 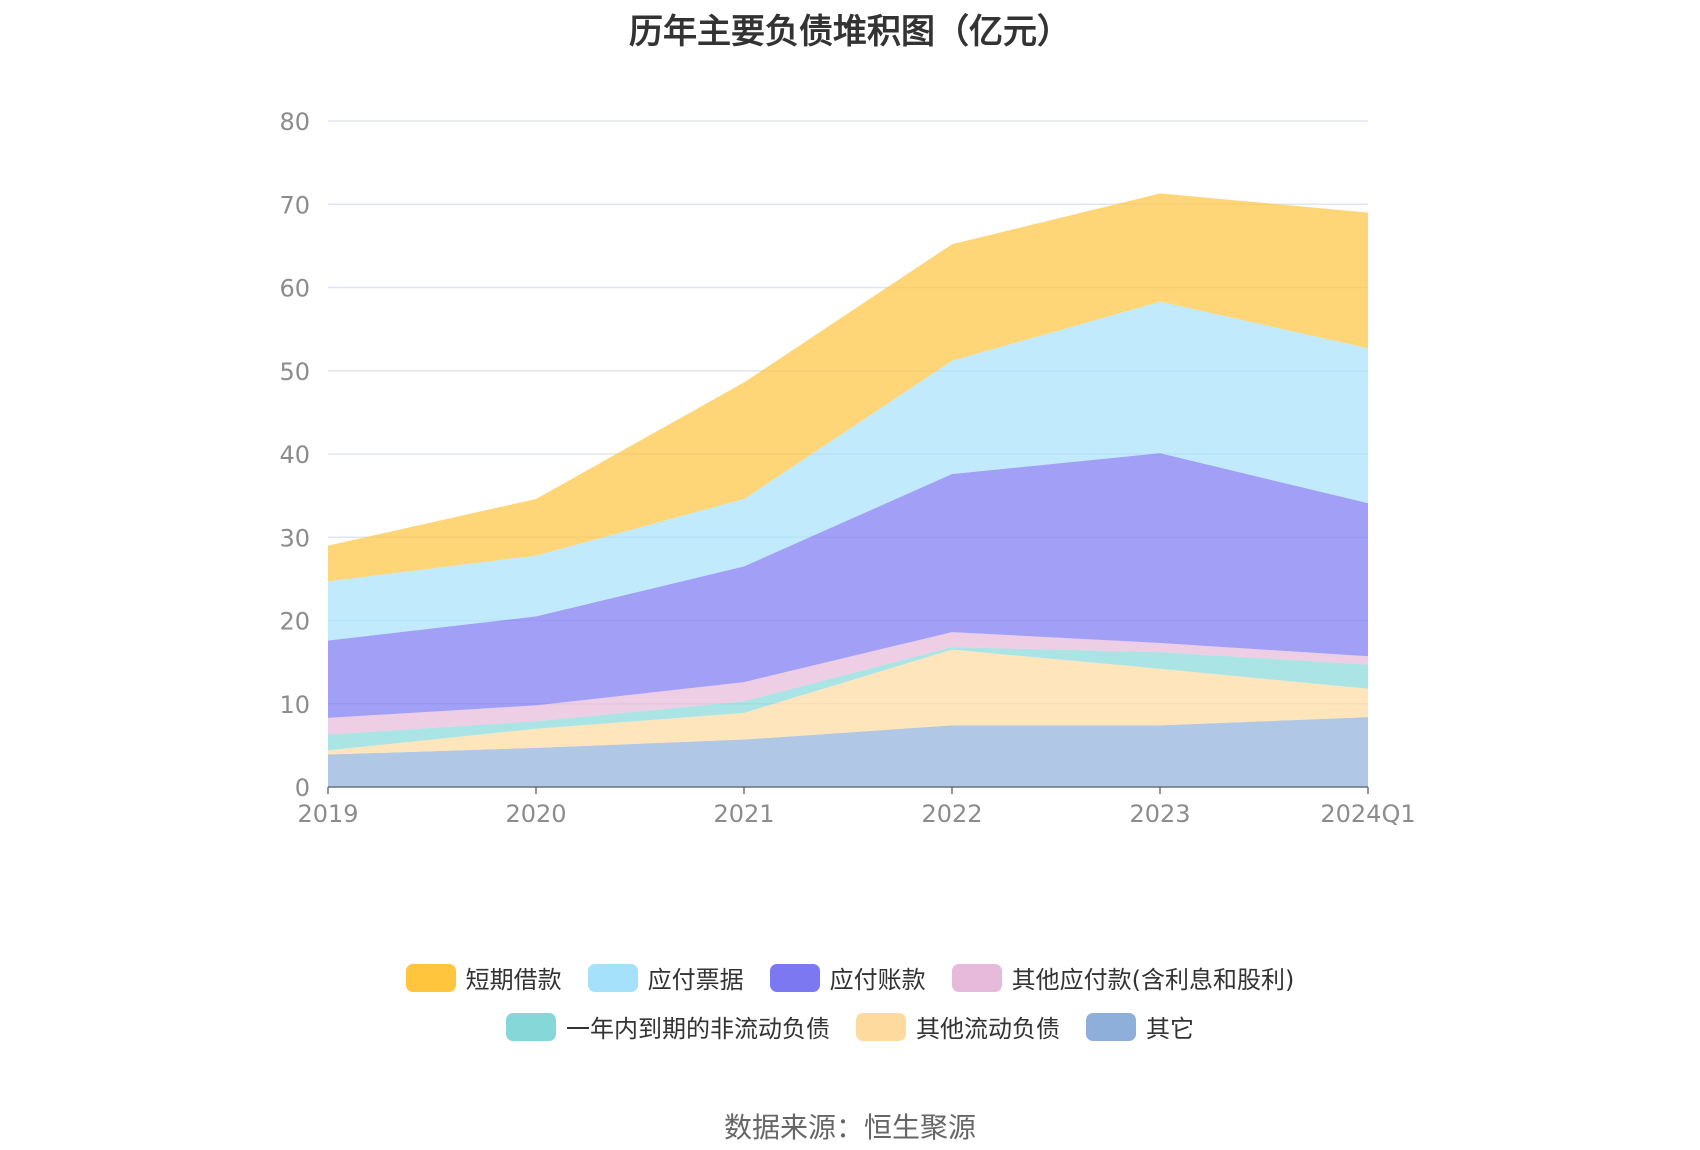 I want to click on y-tick-label: 30, so click(x=294, y=538).